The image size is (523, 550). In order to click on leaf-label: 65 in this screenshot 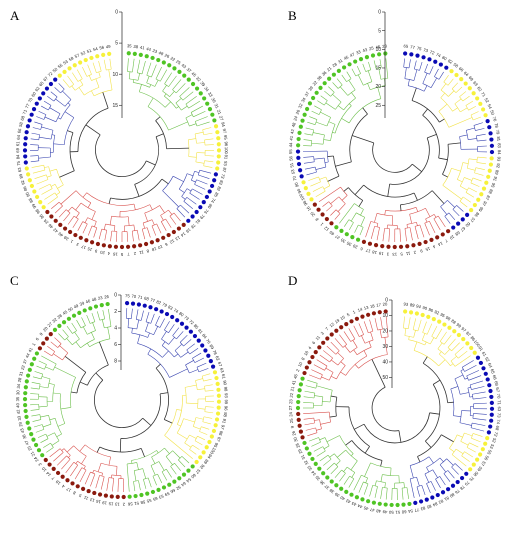, I will do `click(493, 371)`.